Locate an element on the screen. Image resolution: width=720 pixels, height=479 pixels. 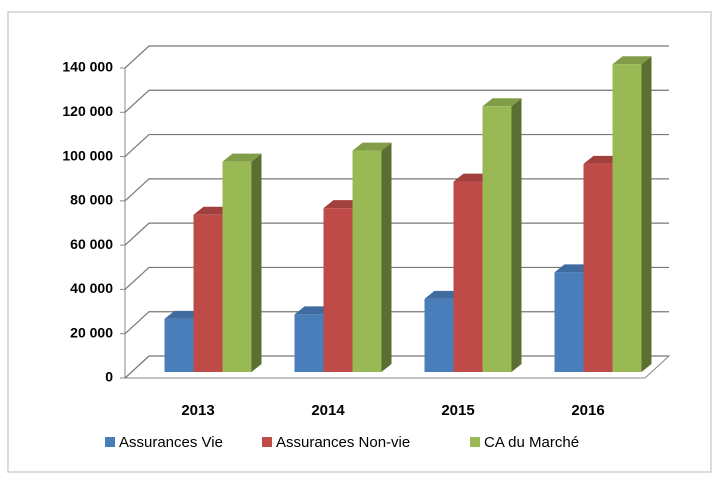
x-tick-label: 2013 is located at coordinates (197, 410).